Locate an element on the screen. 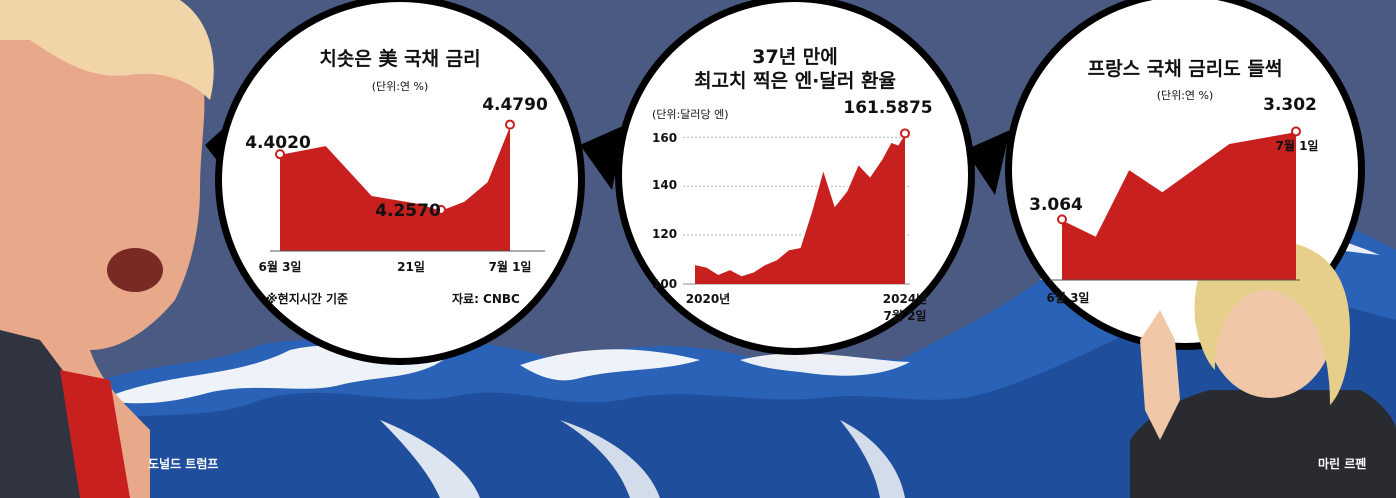 The height and width of the screenshot is (498, 1396). chart1-xtick-0: 6월 3일 is located at coordinates (280, 266).